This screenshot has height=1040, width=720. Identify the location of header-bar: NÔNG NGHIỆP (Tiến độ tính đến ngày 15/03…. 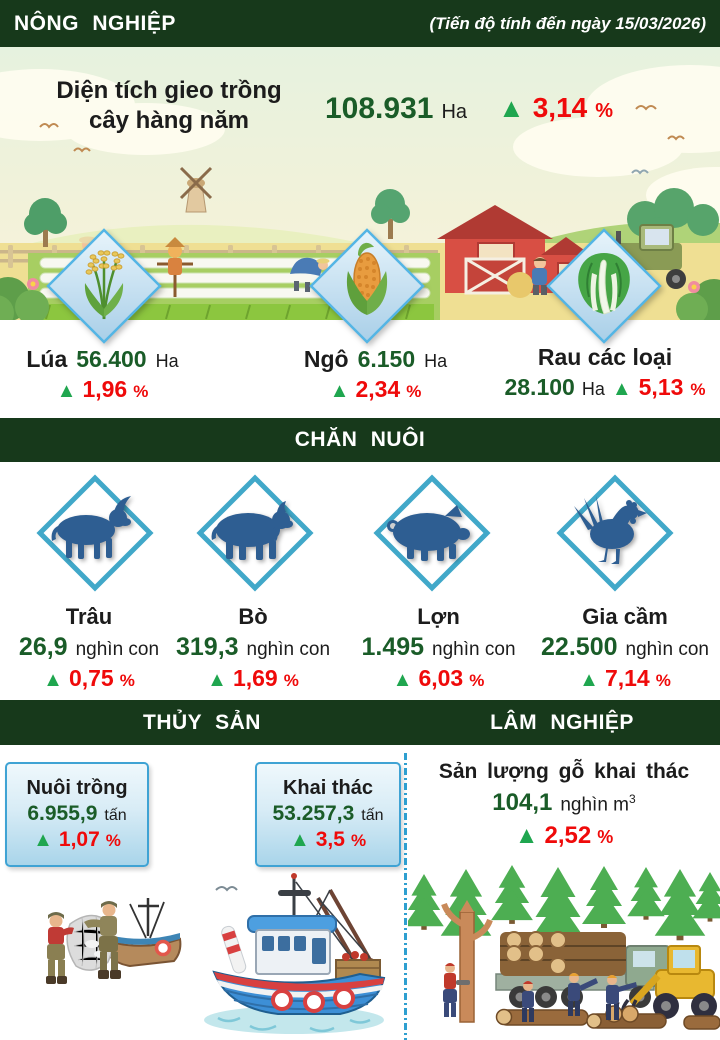
(360, 23).